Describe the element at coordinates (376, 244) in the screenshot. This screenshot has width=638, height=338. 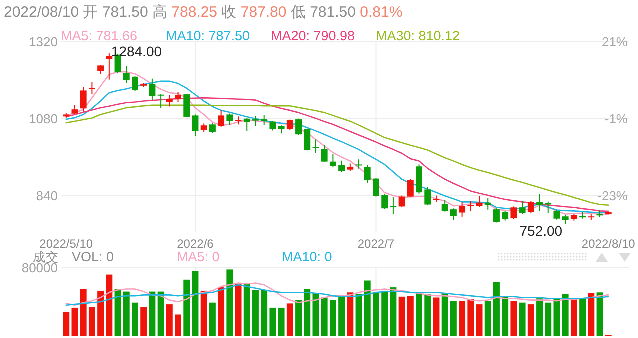
I see `x-tick-label: 2022/7` at that location.